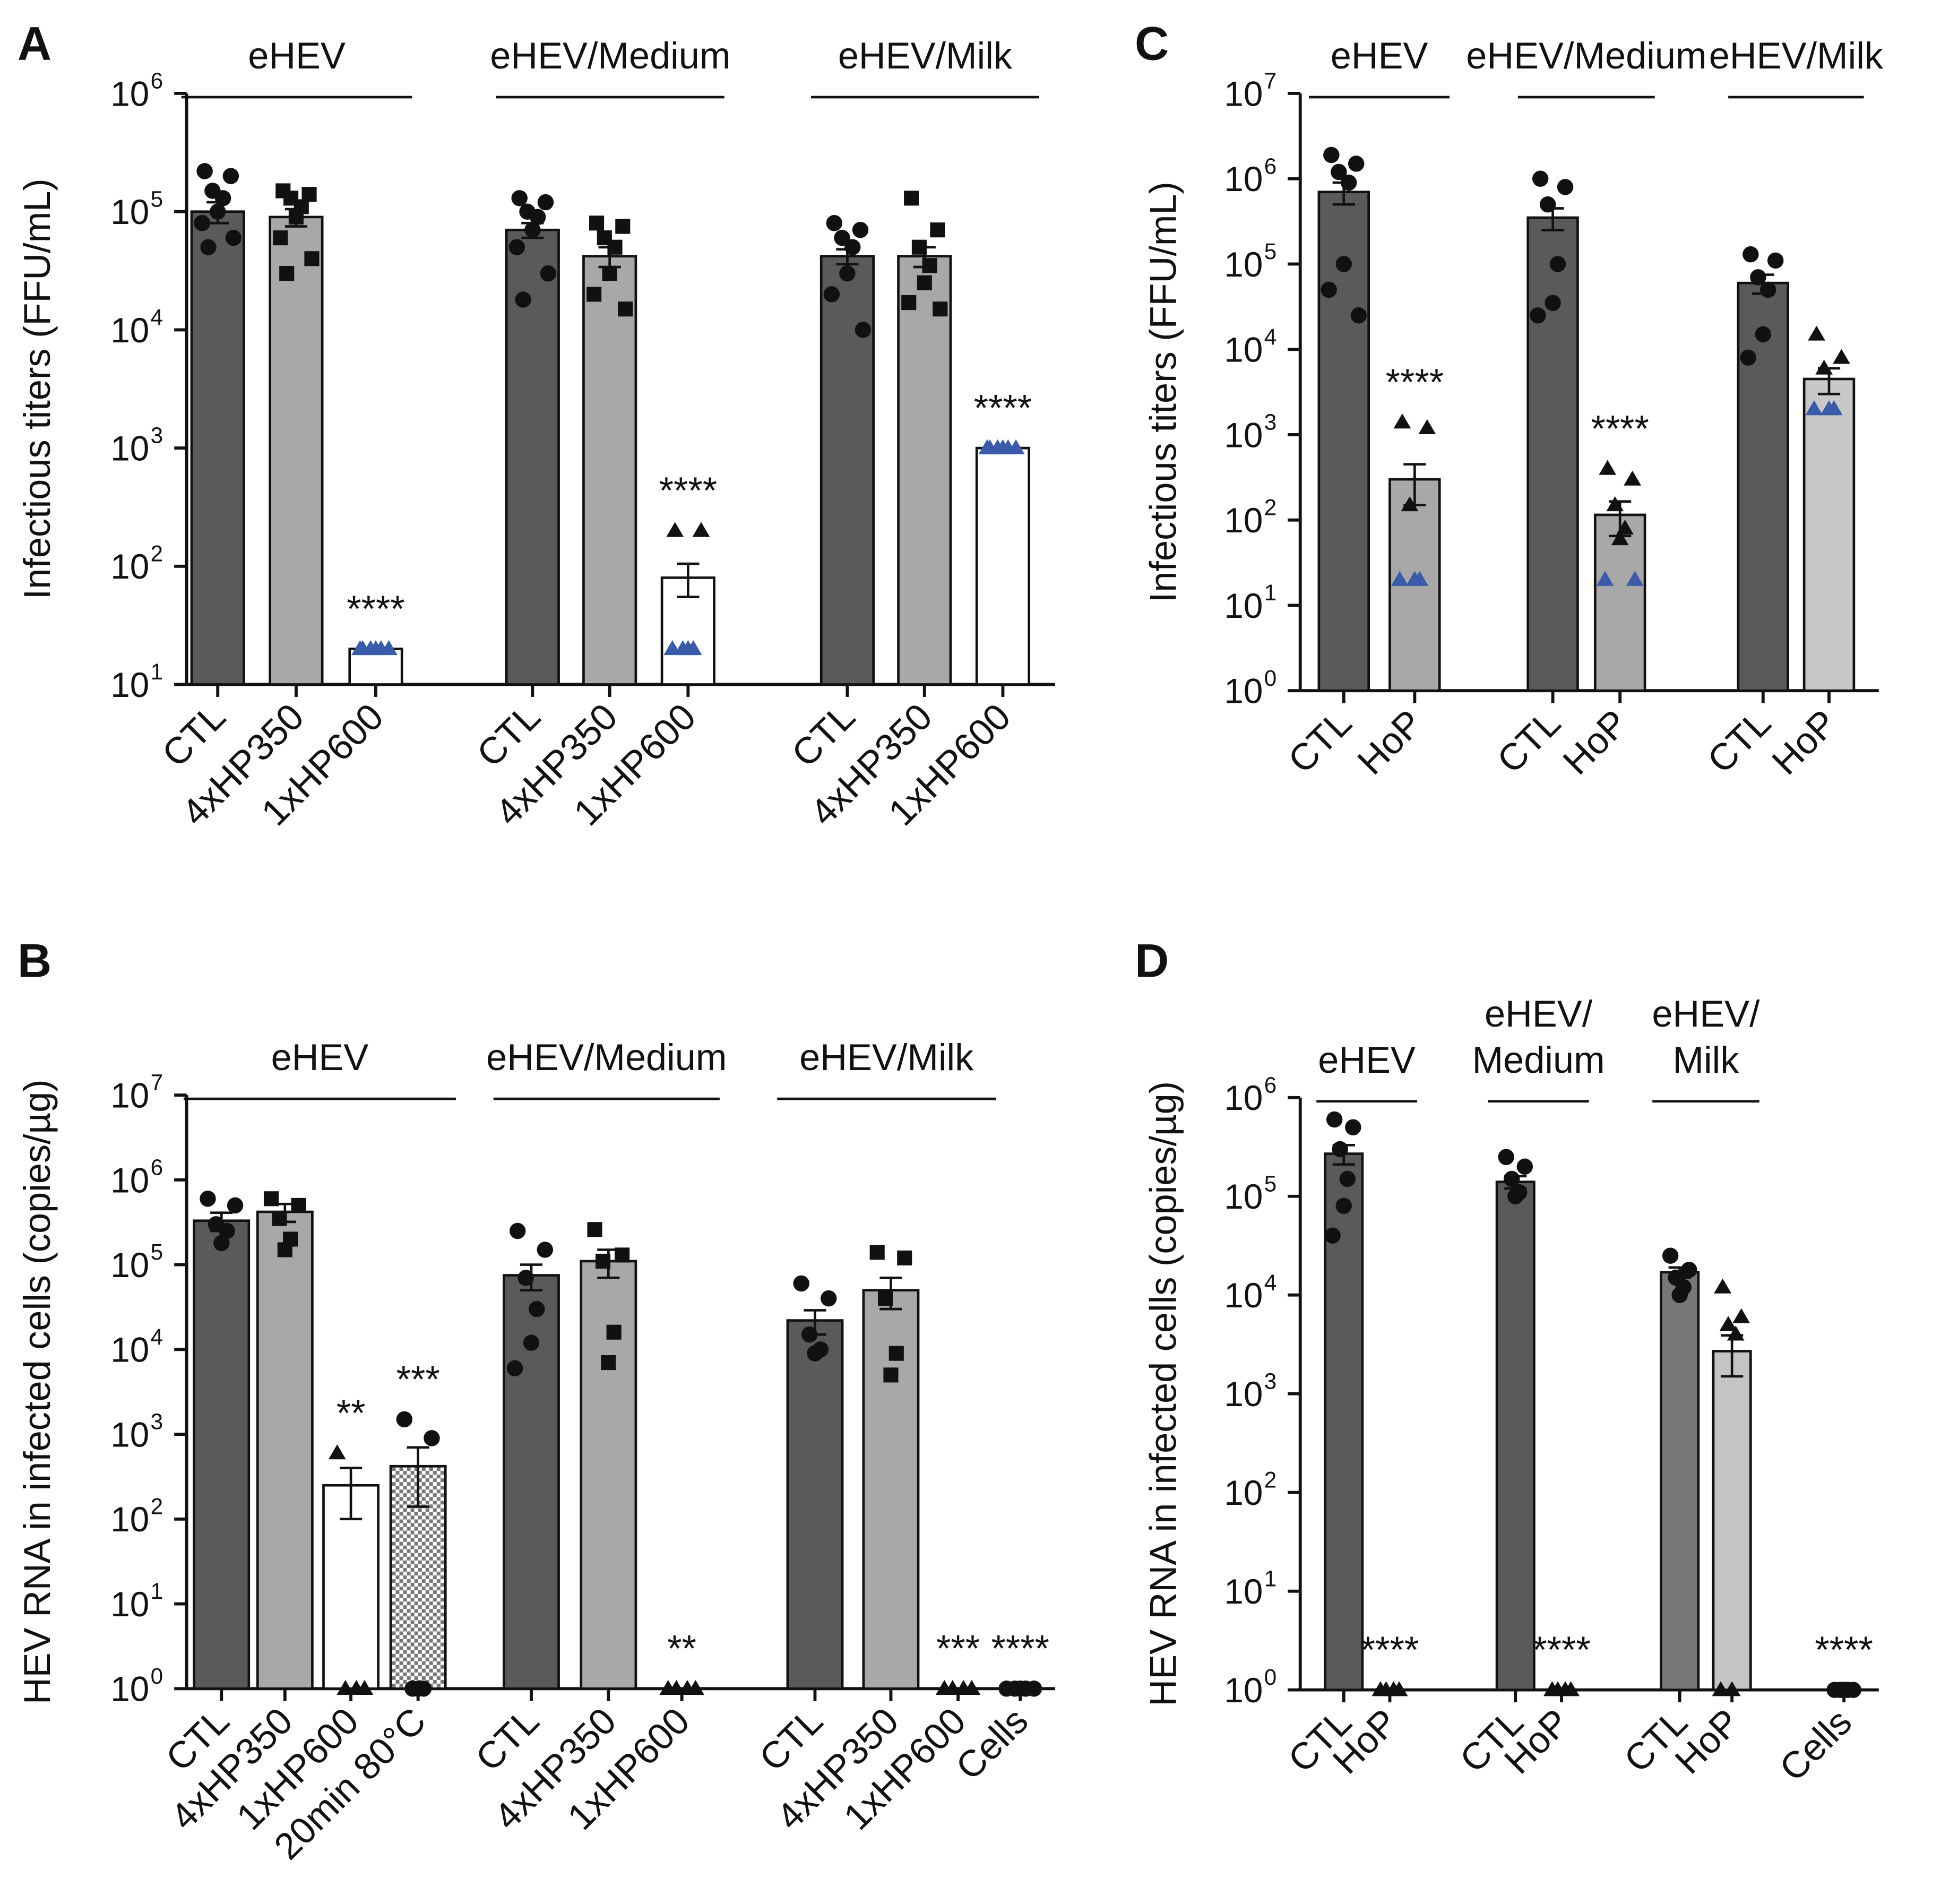  Describe the element at coordinates (418, 1379) in the screenshot. I see `significance: ***` at that location.